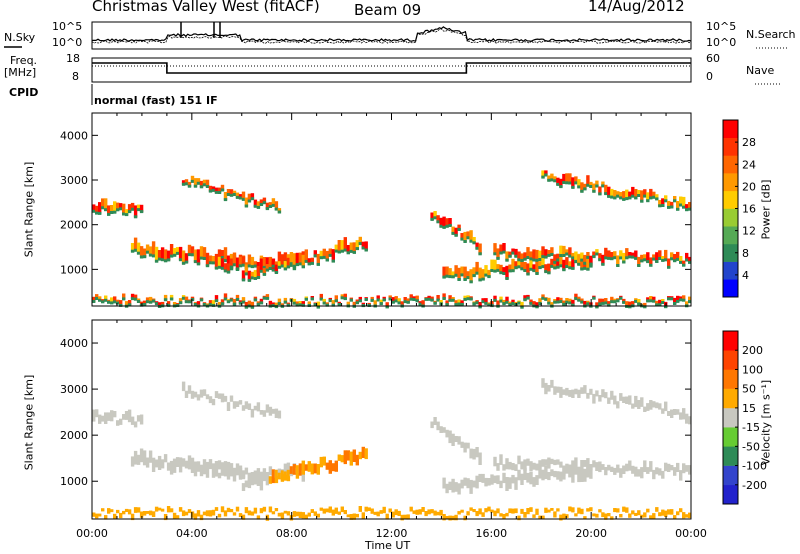 This screenshot has height=554, width=800. I want to click on freq-left-tick-low: 8, so click(75, 76).